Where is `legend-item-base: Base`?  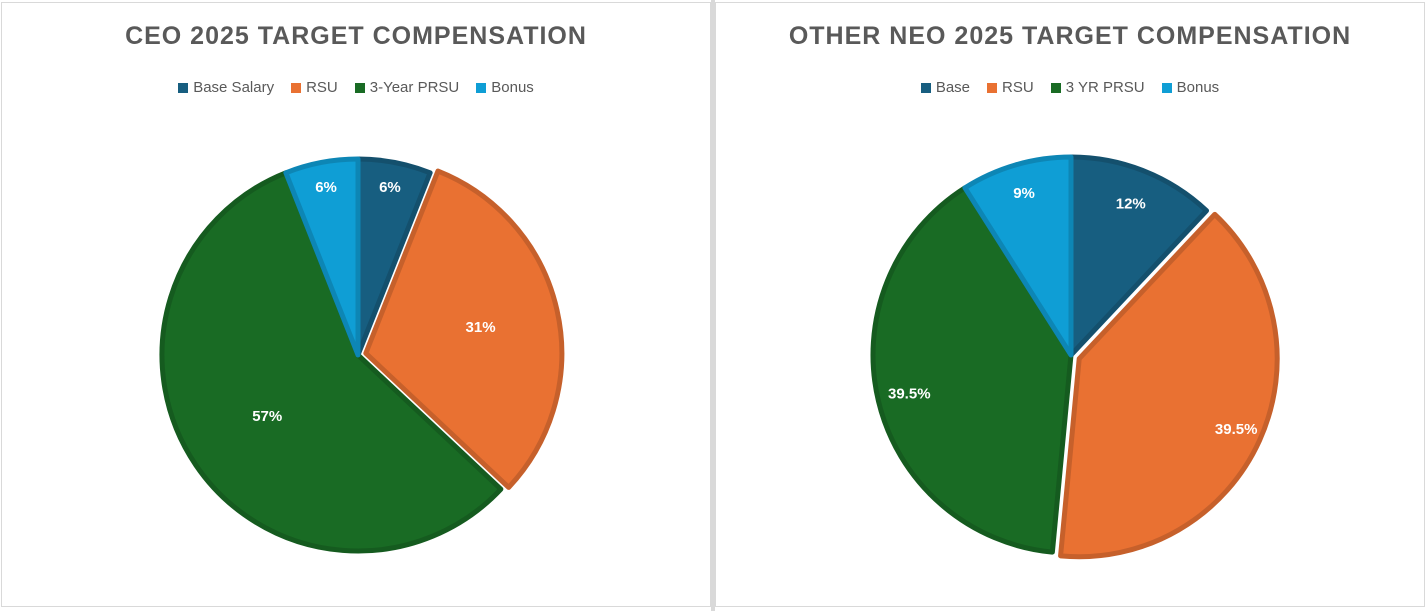
legend-item-base: Base is located at coordinates (945, 87).